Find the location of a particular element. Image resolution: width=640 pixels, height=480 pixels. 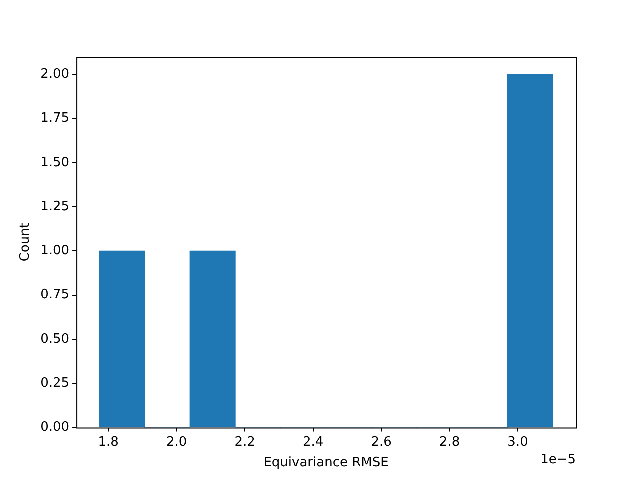

y-tick-label: 2.00 is located at coordinates (55, 74).